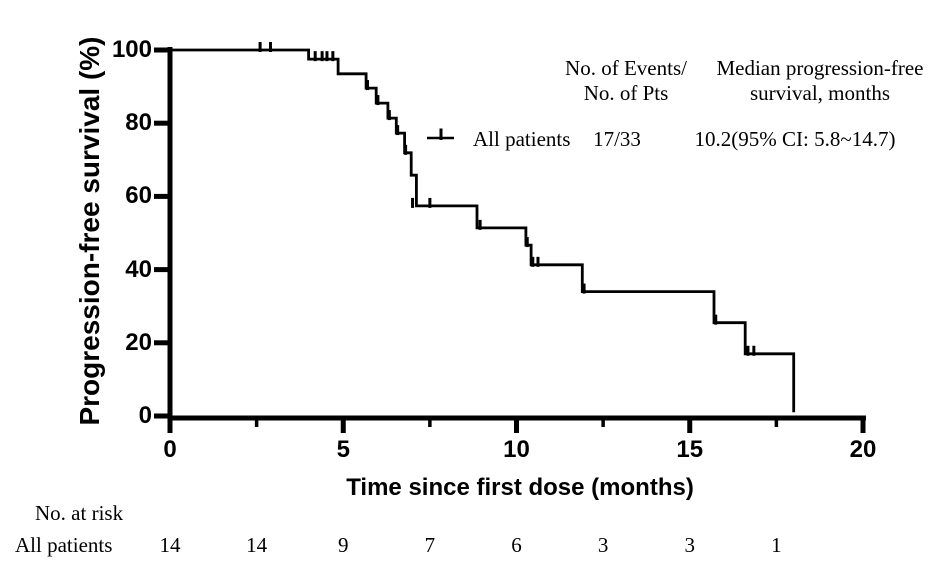 The width and height of the screenshot is (931, 586). Describe the element at coordinates (138, 342) in the screenshot. I see `y-tick-label: 20` at that location.